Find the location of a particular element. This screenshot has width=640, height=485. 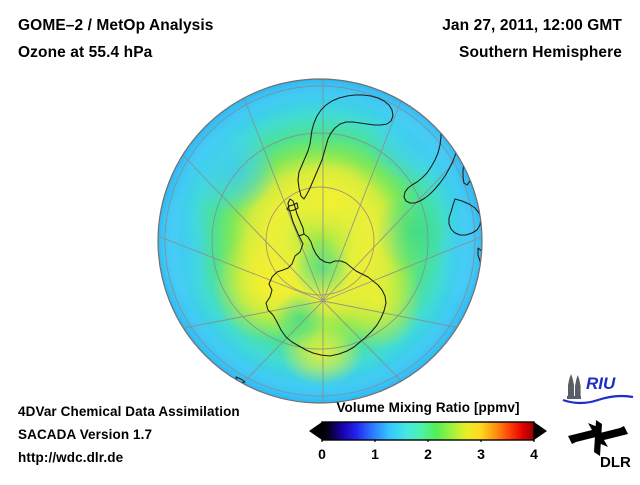

colorbar-tick-1: 1 is located at coordinates (375, 454).